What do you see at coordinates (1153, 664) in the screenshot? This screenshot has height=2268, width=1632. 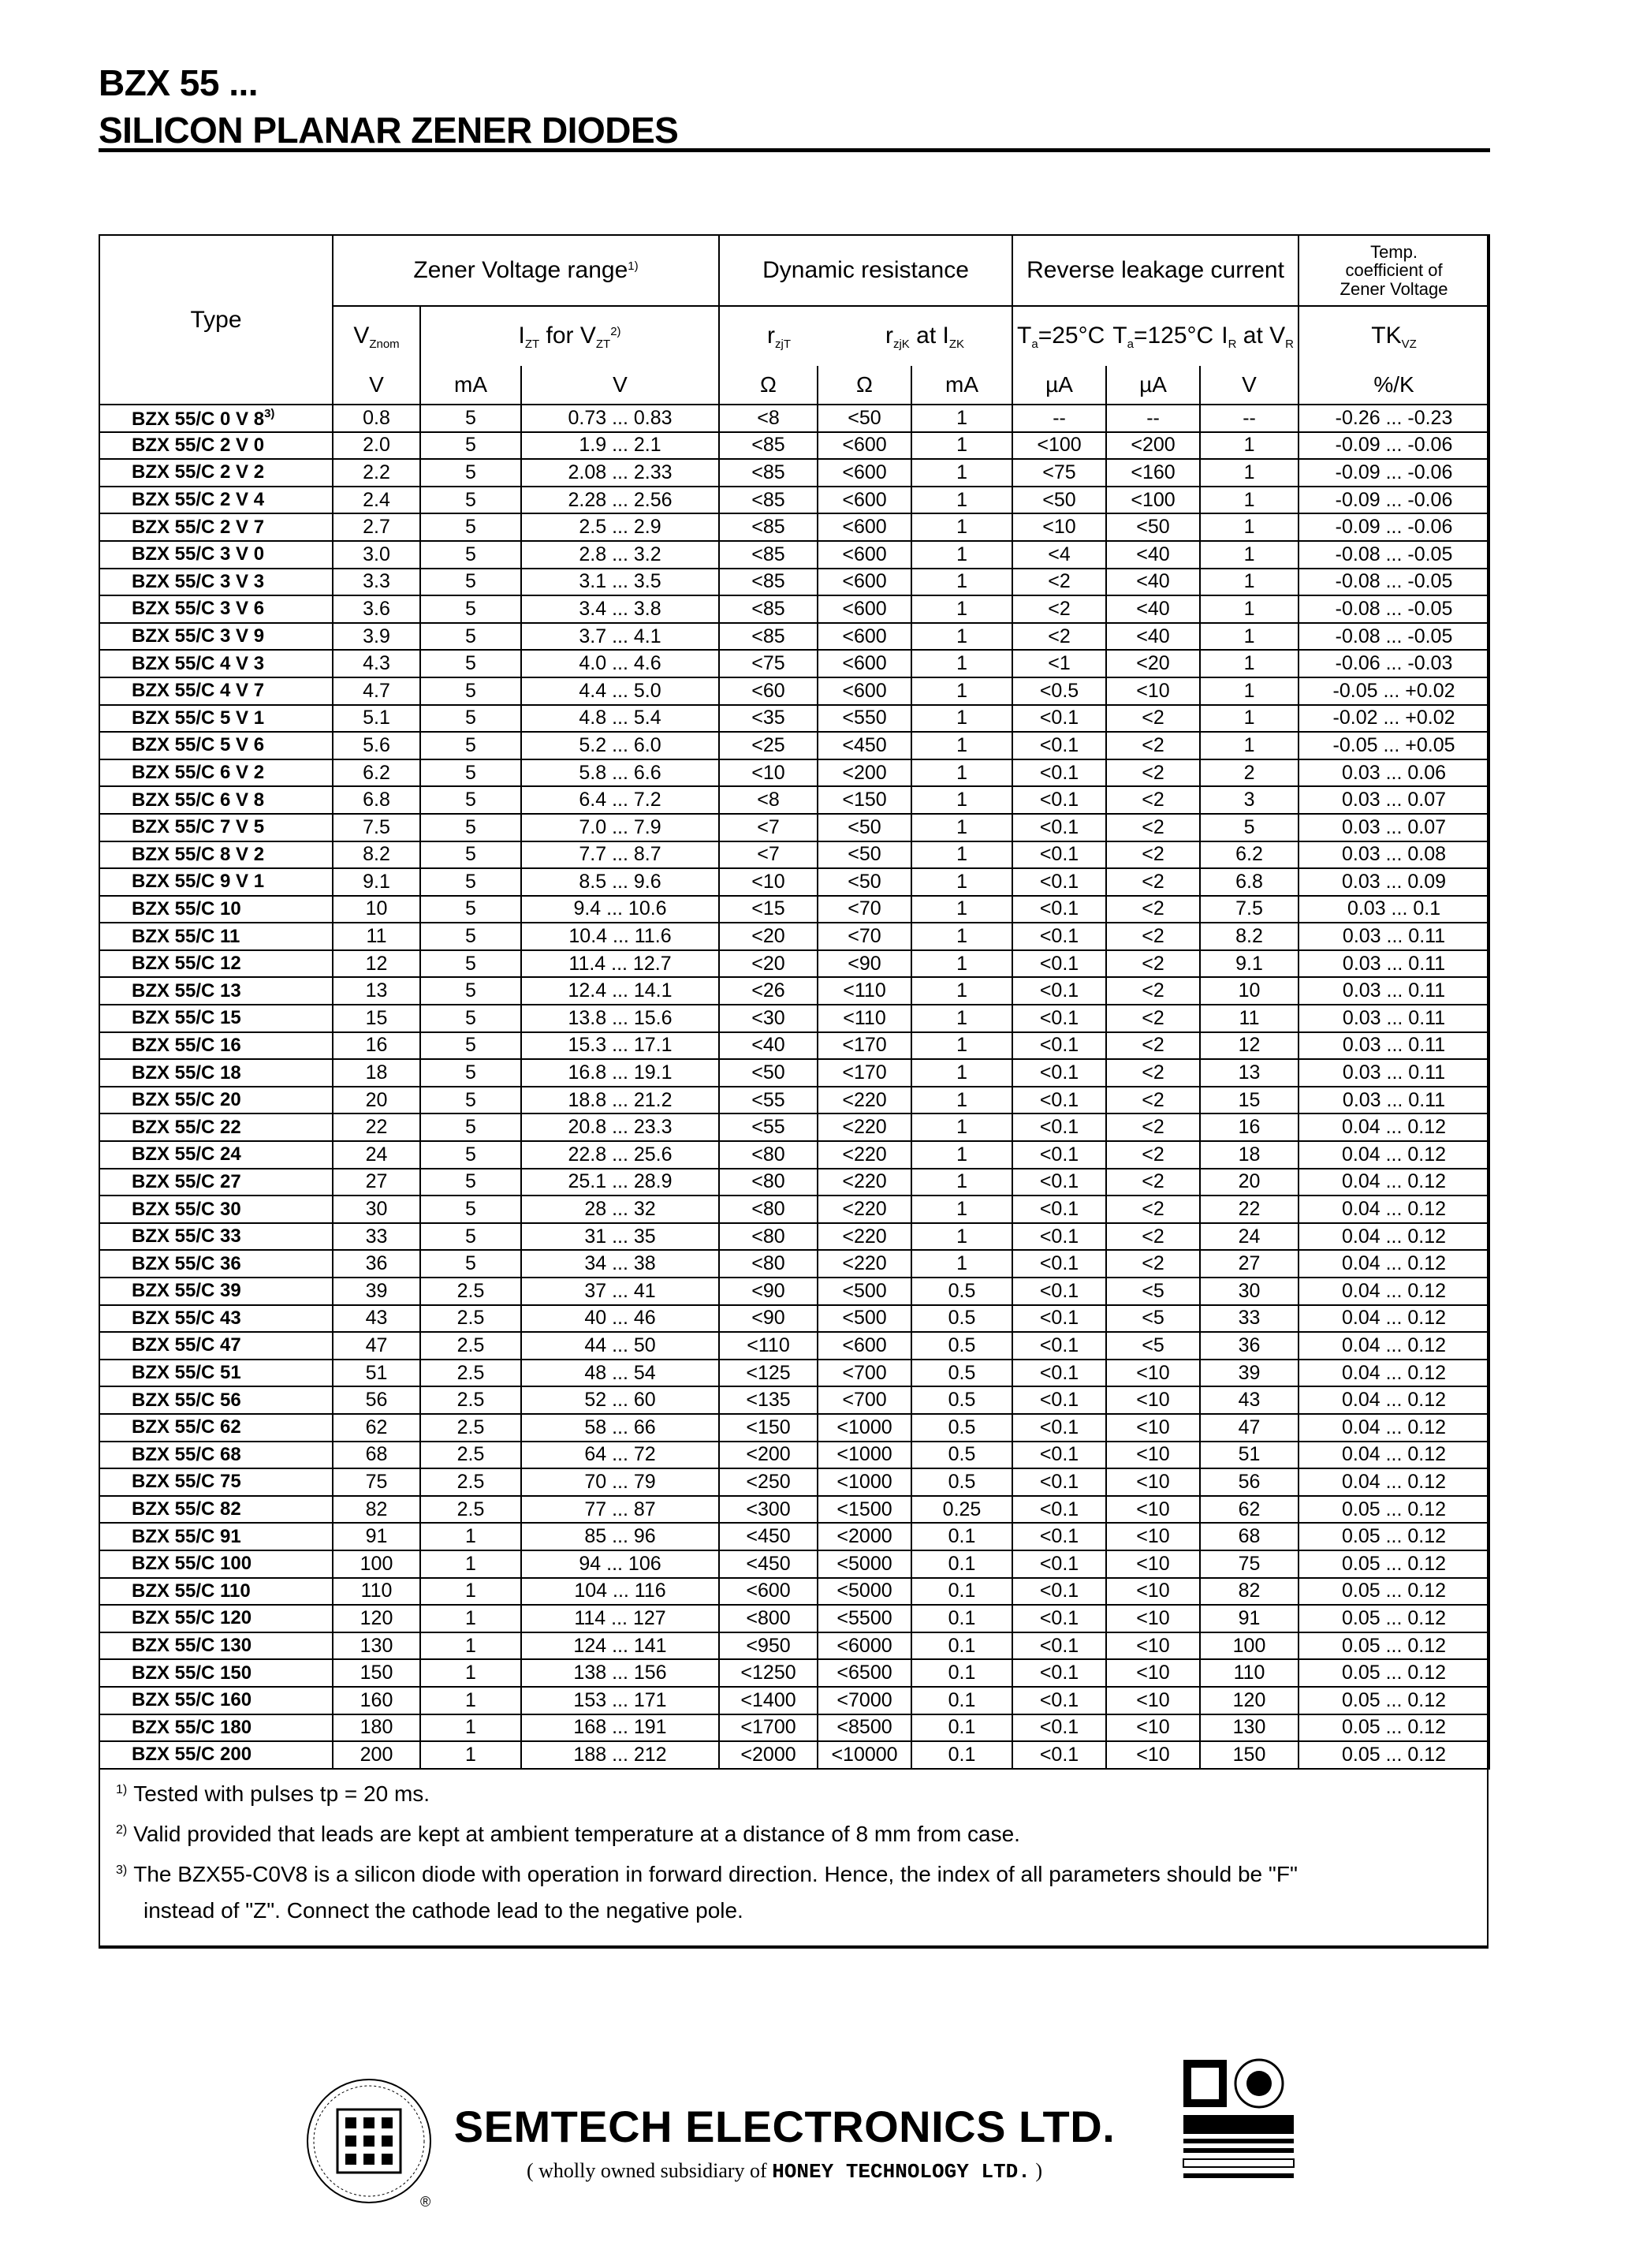 I see `cell-text: <20` at bounding box center [1153, 664].